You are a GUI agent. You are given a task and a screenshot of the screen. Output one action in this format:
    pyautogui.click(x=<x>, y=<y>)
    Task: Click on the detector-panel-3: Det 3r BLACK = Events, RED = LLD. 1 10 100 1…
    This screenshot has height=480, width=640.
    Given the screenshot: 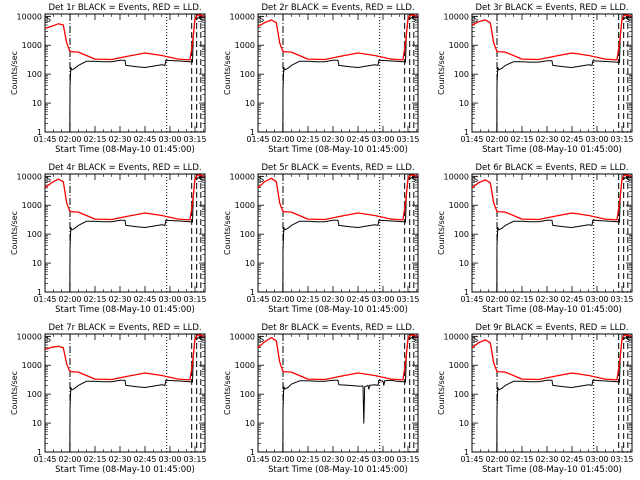 What is the action you would take?
    pyautogui.click(x=535, y=79)
    